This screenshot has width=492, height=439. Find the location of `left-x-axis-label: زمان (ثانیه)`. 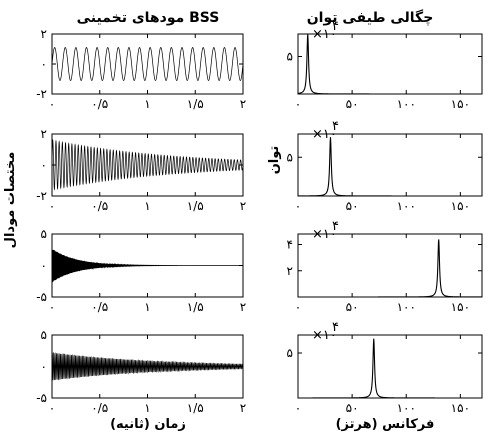

left-x-axis-label: زمان (ثانیه) is located at coordinates (148, 424).